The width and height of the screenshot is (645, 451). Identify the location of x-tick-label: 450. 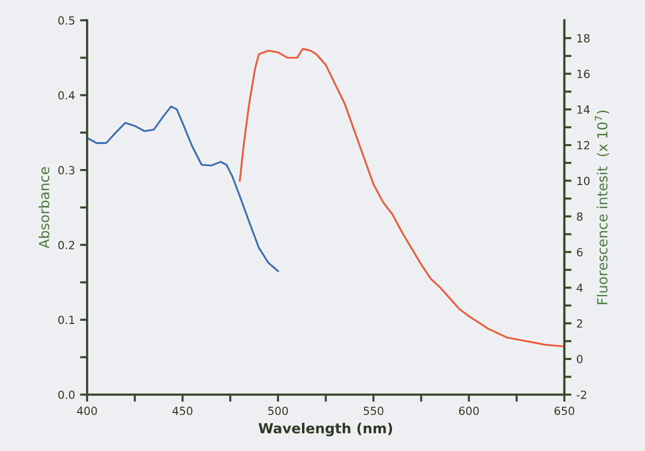
(182, 411).